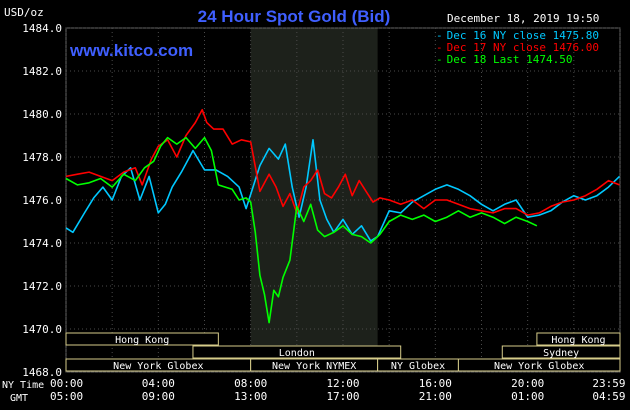 This screenshot has height=410, width=630. I want to click on session-label: New York NYMEX, so click(314, 366).